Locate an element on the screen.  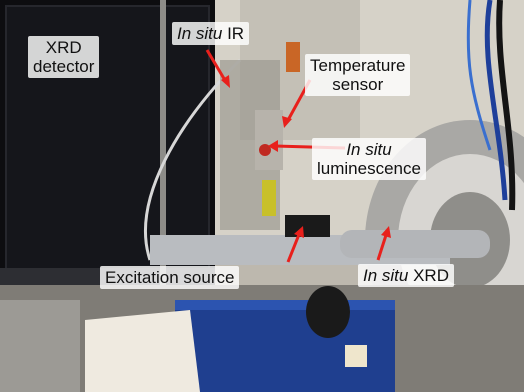
left-fixture is located at coordinates (40, 346).